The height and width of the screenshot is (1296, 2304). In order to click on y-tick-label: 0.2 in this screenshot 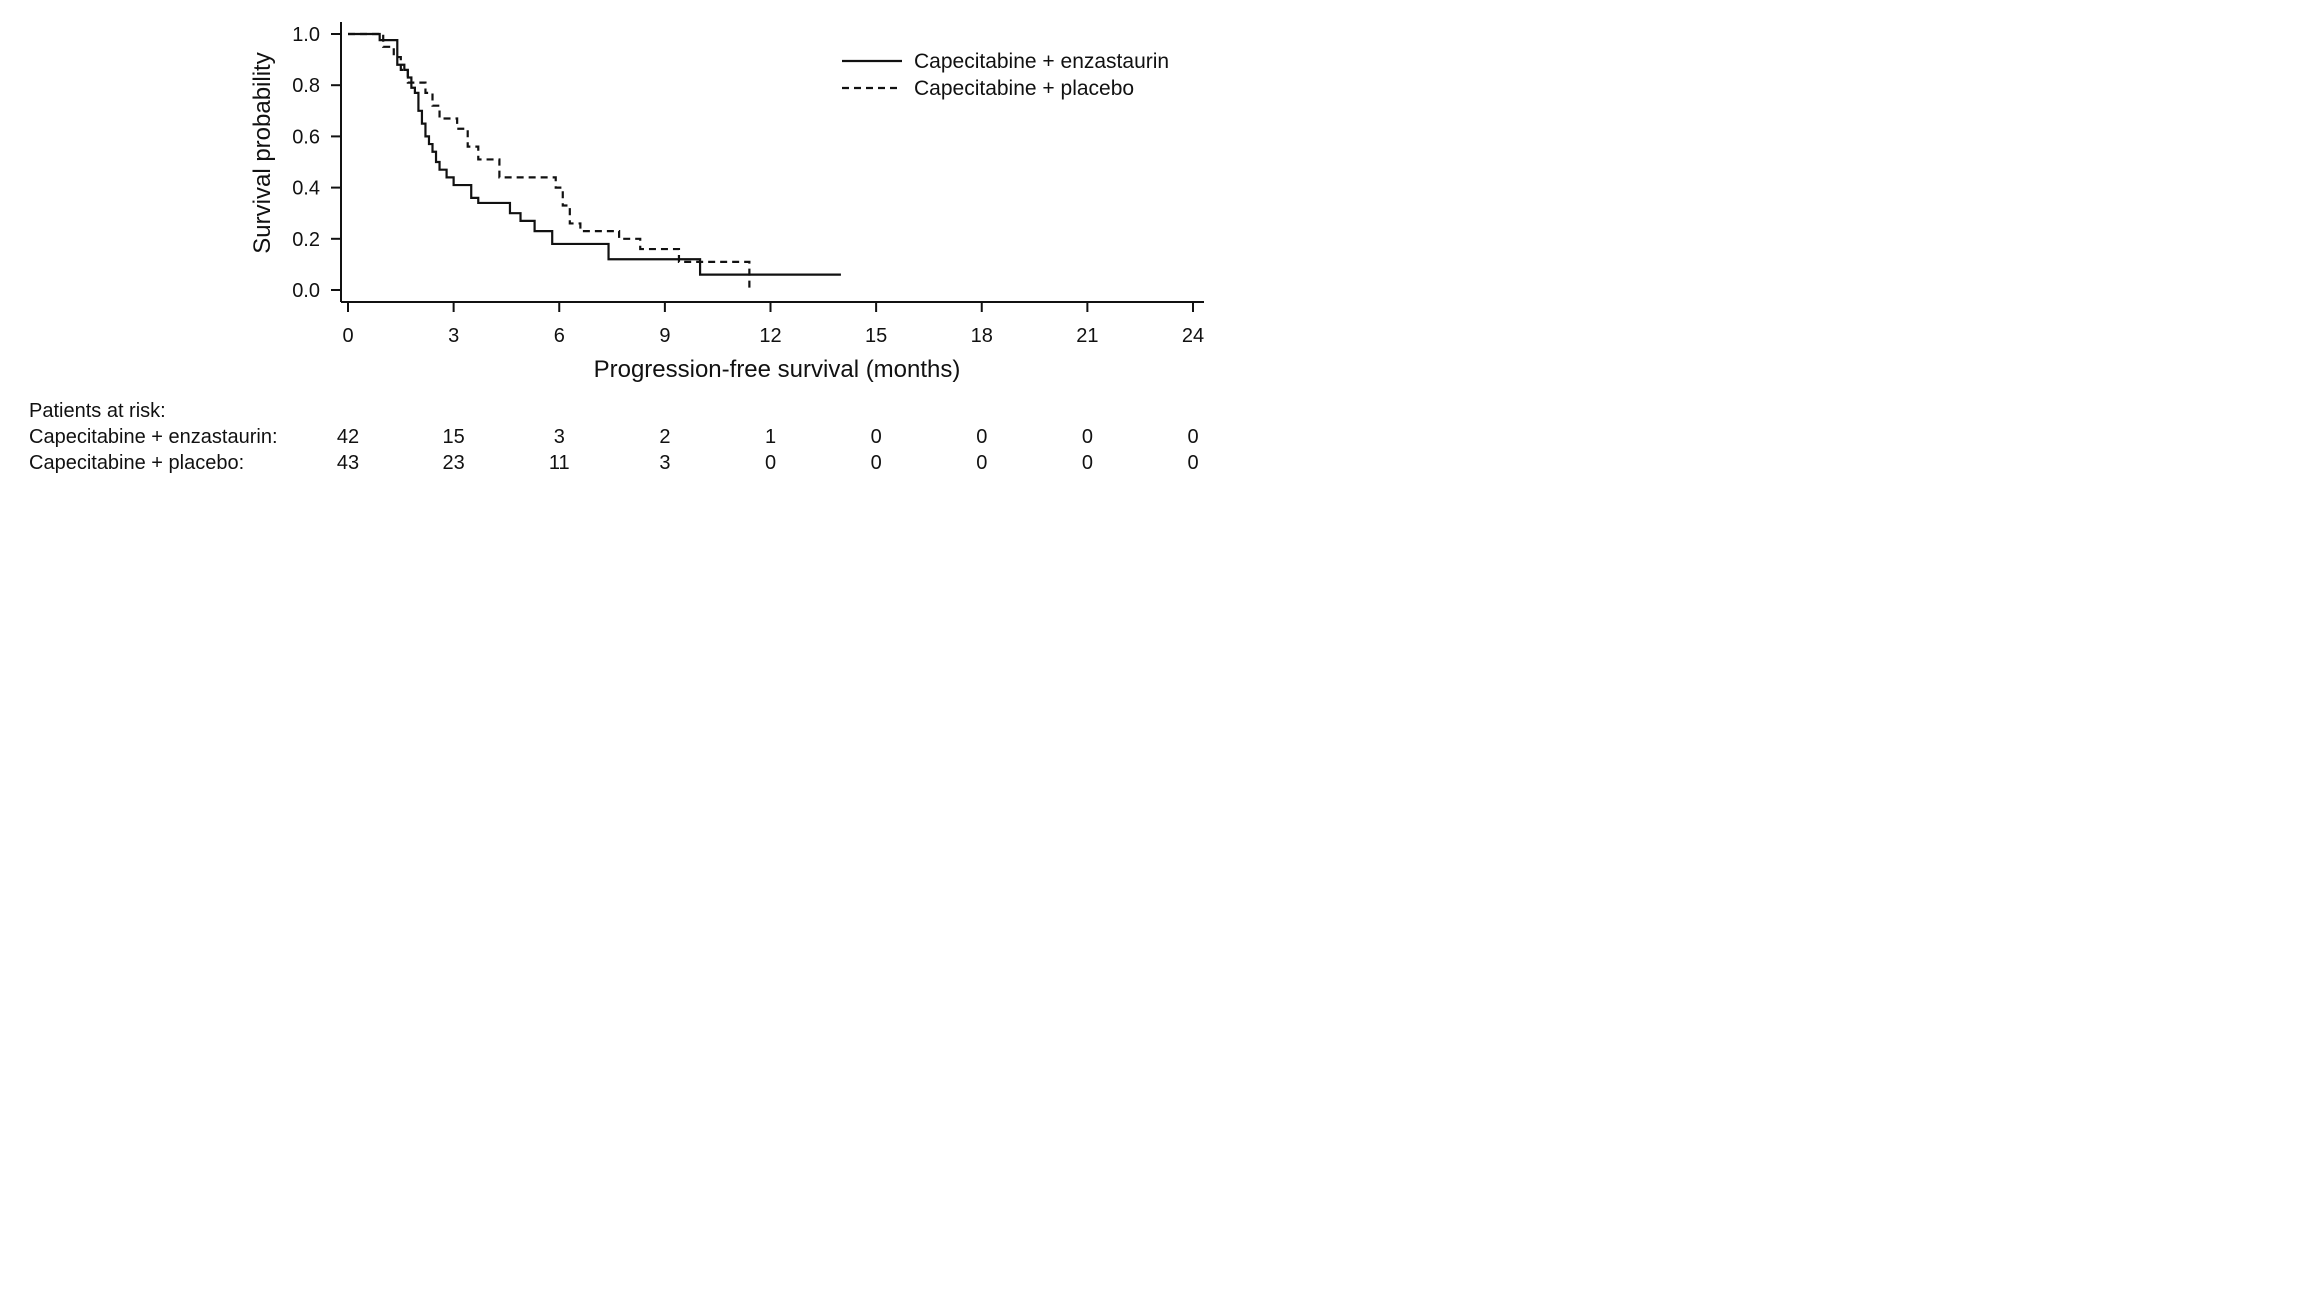, I will do `click(306, 240)`.